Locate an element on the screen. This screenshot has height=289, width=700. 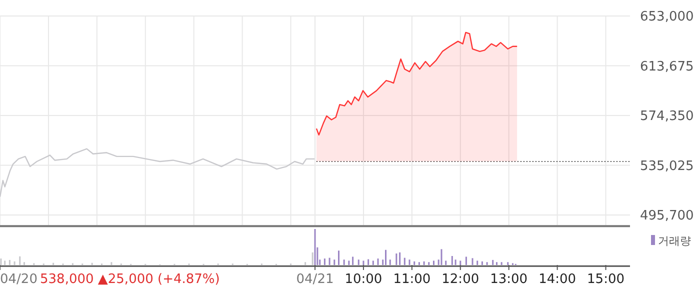
y-tick-label: 535,025 is located at coordinates (667, 166).